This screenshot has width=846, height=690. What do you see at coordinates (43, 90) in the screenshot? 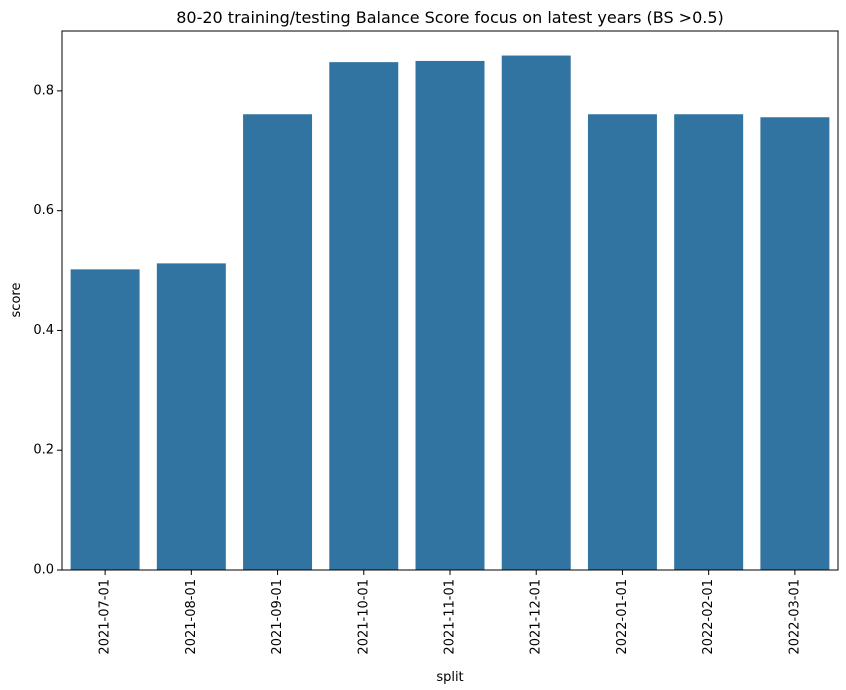
I see `y-tick-label: 0.8` at bounding box center [43, 90].